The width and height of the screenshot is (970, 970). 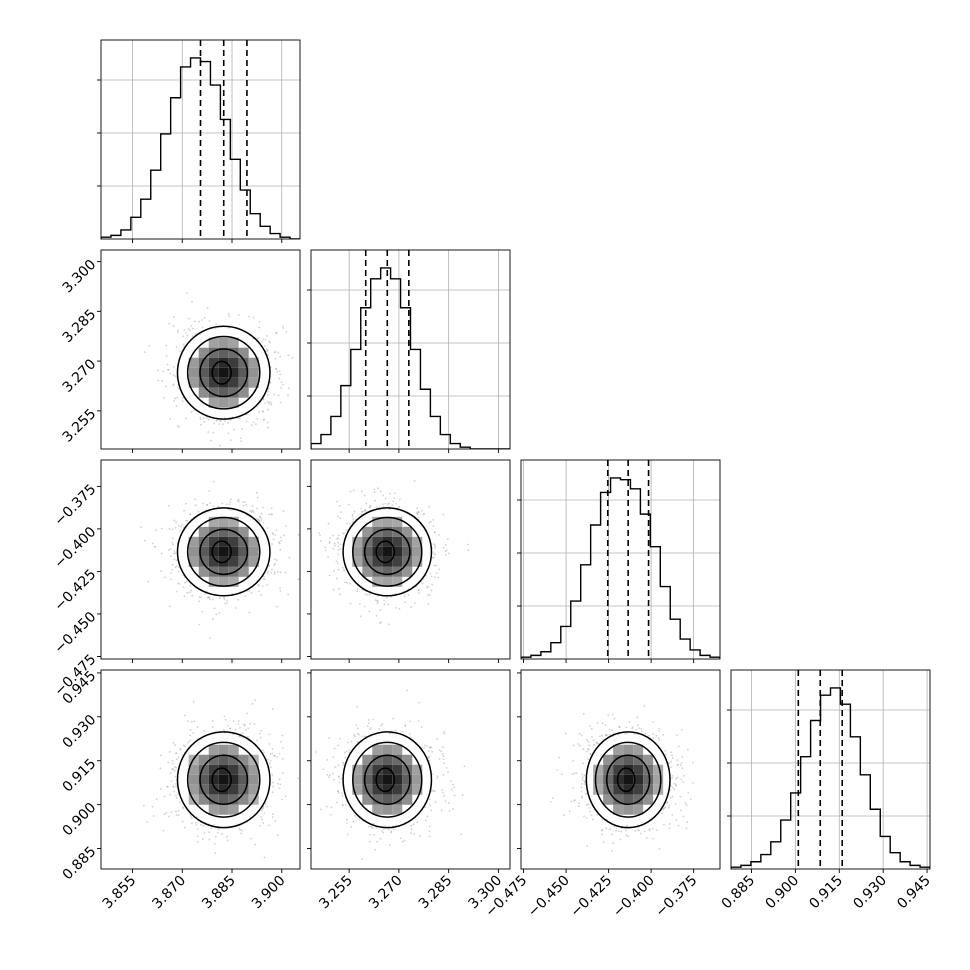 I want to click on panel-content, so click(x=620, y=559).